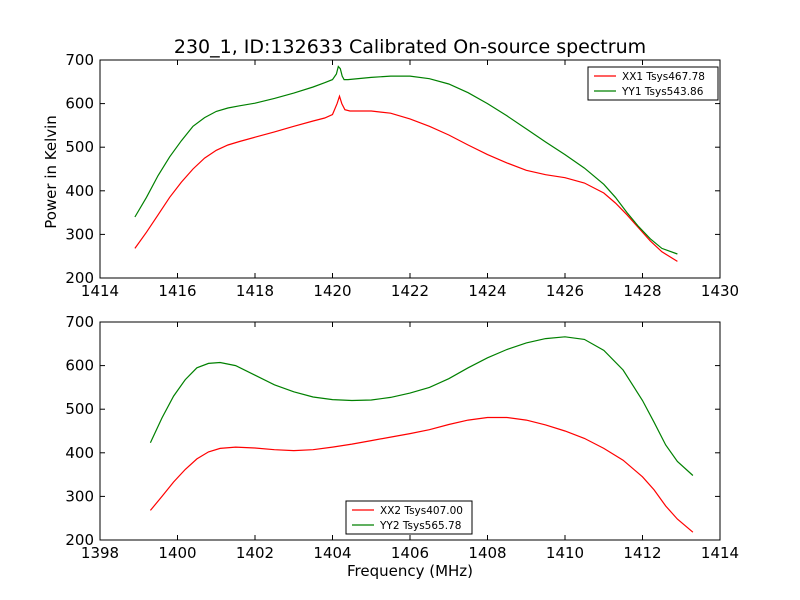 This screenshot has width=800, height=600. Describe the element at coordinates (663, 77) in the screenshot. I see `legend-label: XX1 Tsys467.78` at that location.